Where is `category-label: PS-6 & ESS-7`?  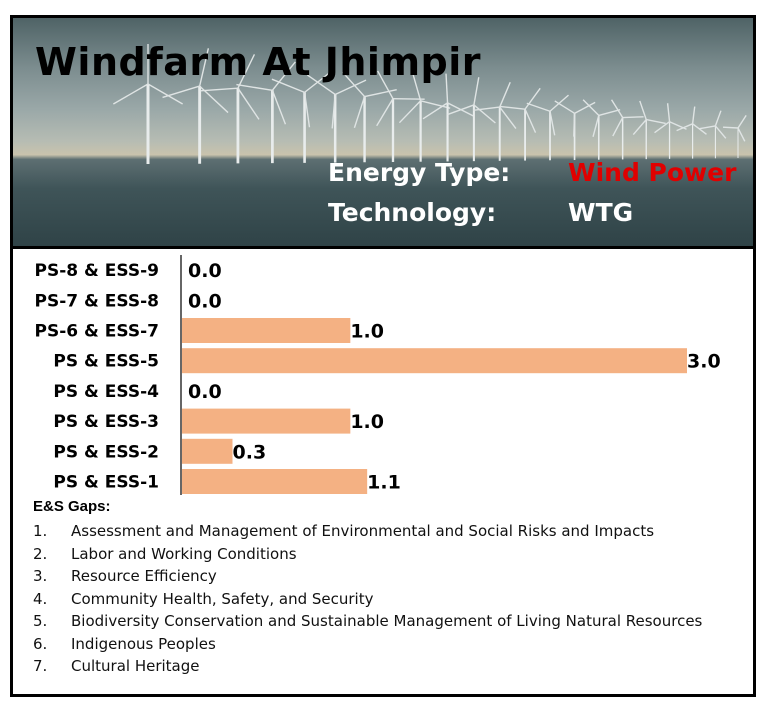
category-label: PS-6 & ESS-7 is located at coordinates (97, 332).